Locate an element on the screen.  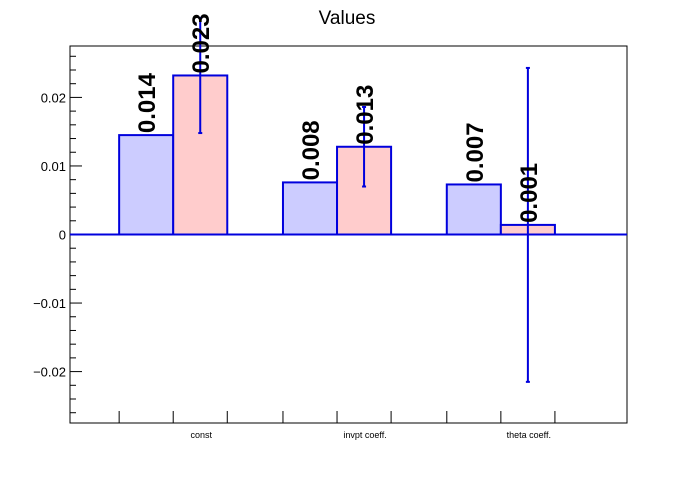
bar-value-label: 0.014 is located at coordinates (147, 102).